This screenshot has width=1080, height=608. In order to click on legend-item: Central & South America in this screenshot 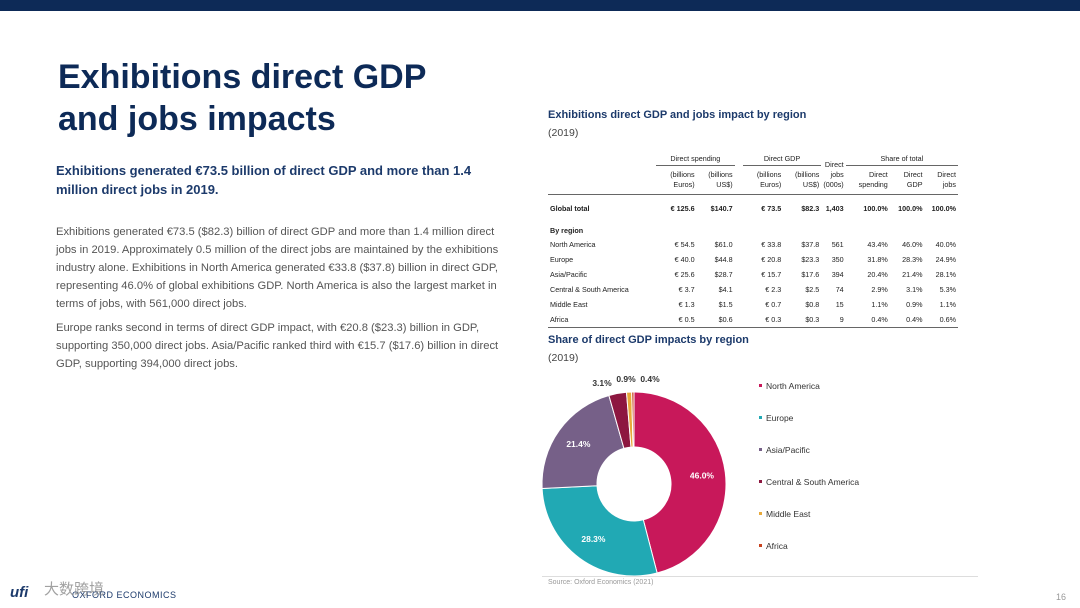, I will do `click(814, 493)`.